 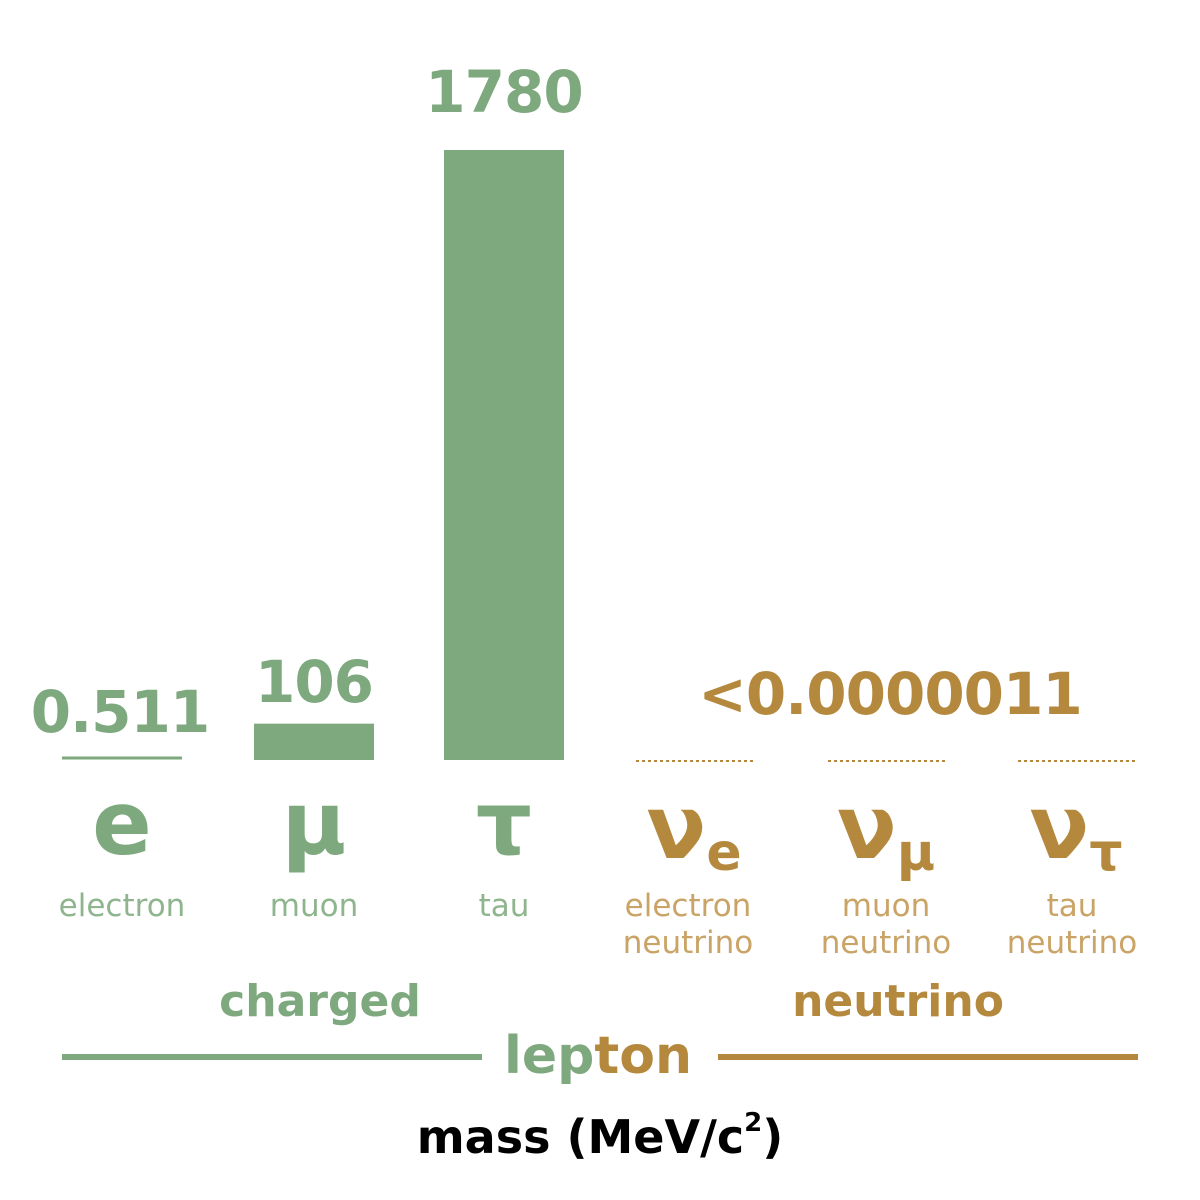 What do you see at coordinates (753, 1123) in the screenshot?
I see `axis-title-superscript: 2` at bounding box center [753, 1123].